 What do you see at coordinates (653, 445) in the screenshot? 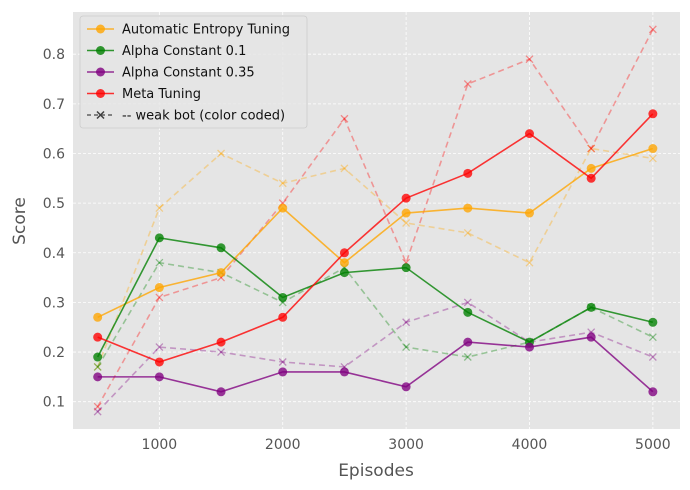
I see `x-tick-label: 5000` at bounding box center [653, 445].